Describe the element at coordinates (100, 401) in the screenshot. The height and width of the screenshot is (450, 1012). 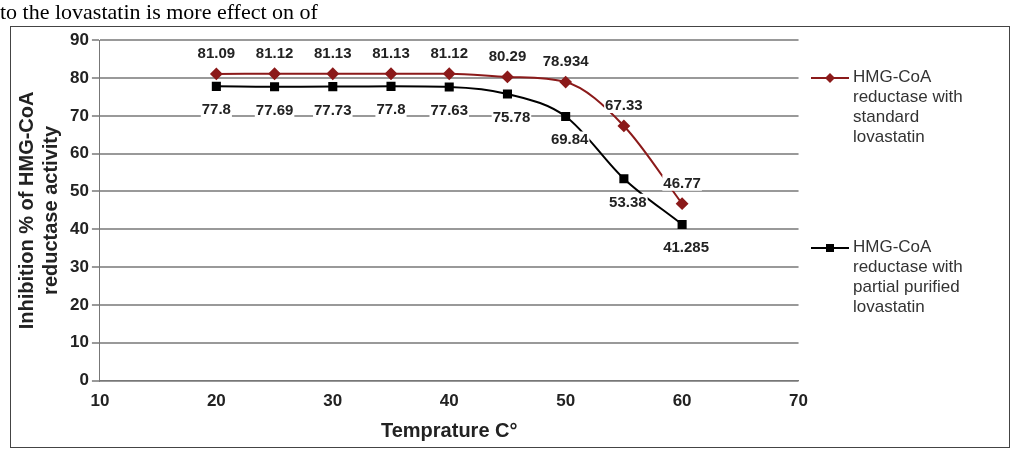
I see `x-tick-label: 10` at that location.